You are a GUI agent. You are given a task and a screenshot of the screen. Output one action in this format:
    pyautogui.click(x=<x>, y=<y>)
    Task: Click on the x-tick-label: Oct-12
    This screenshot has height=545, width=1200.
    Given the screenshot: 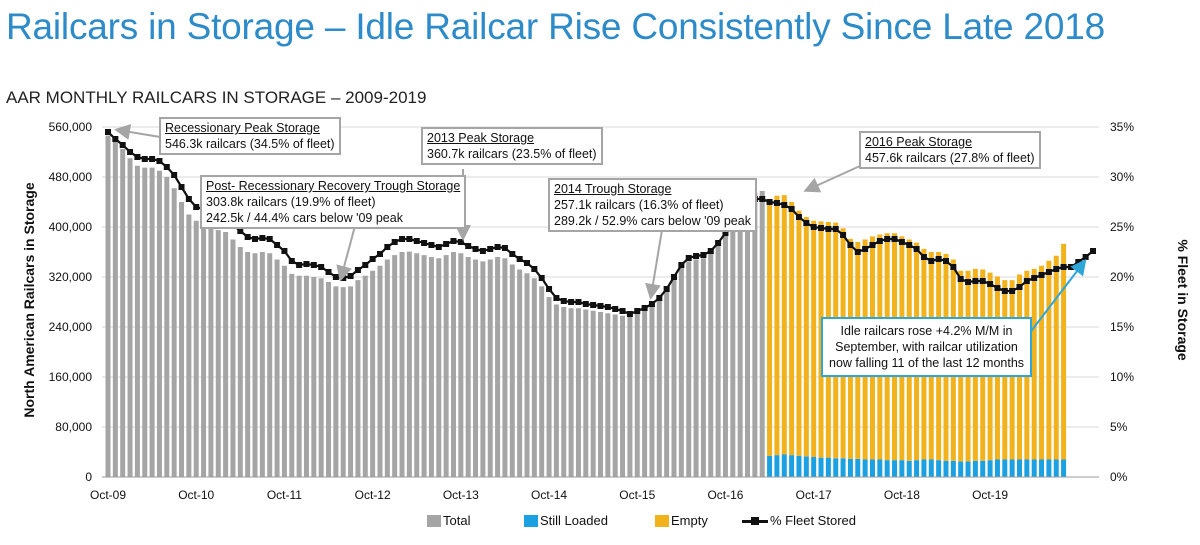 What is the action you would take?
    pyautogui.click(x=373, y=495)
    